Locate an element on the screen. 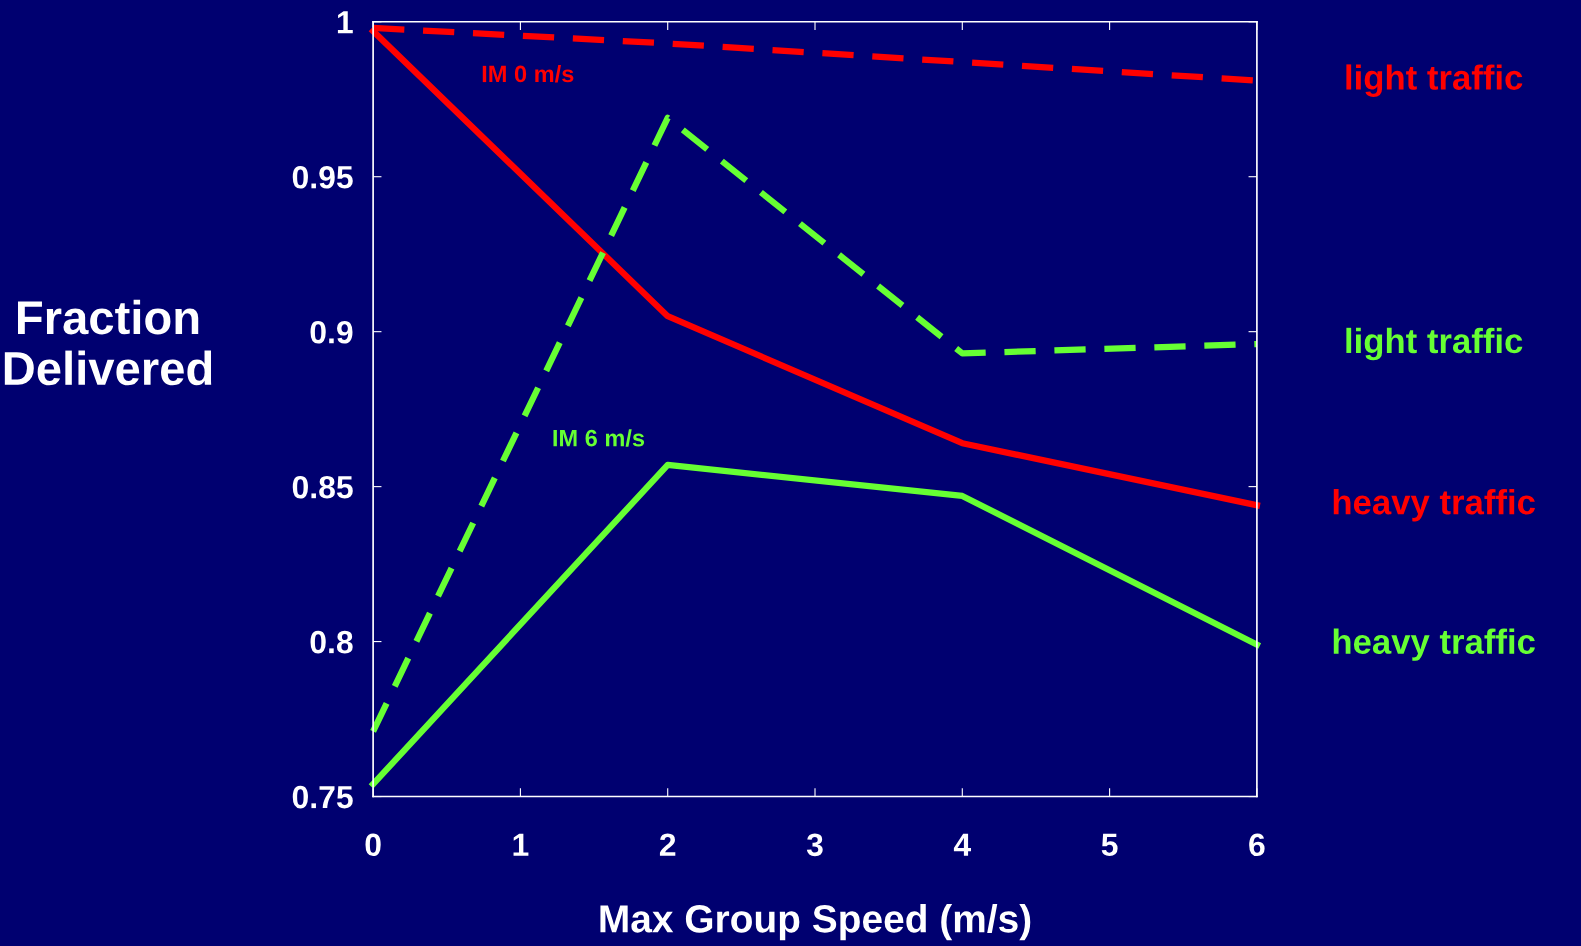 The image size is (1581, 946). x-tick-label: 6 is located at coordinates (1257, 845).